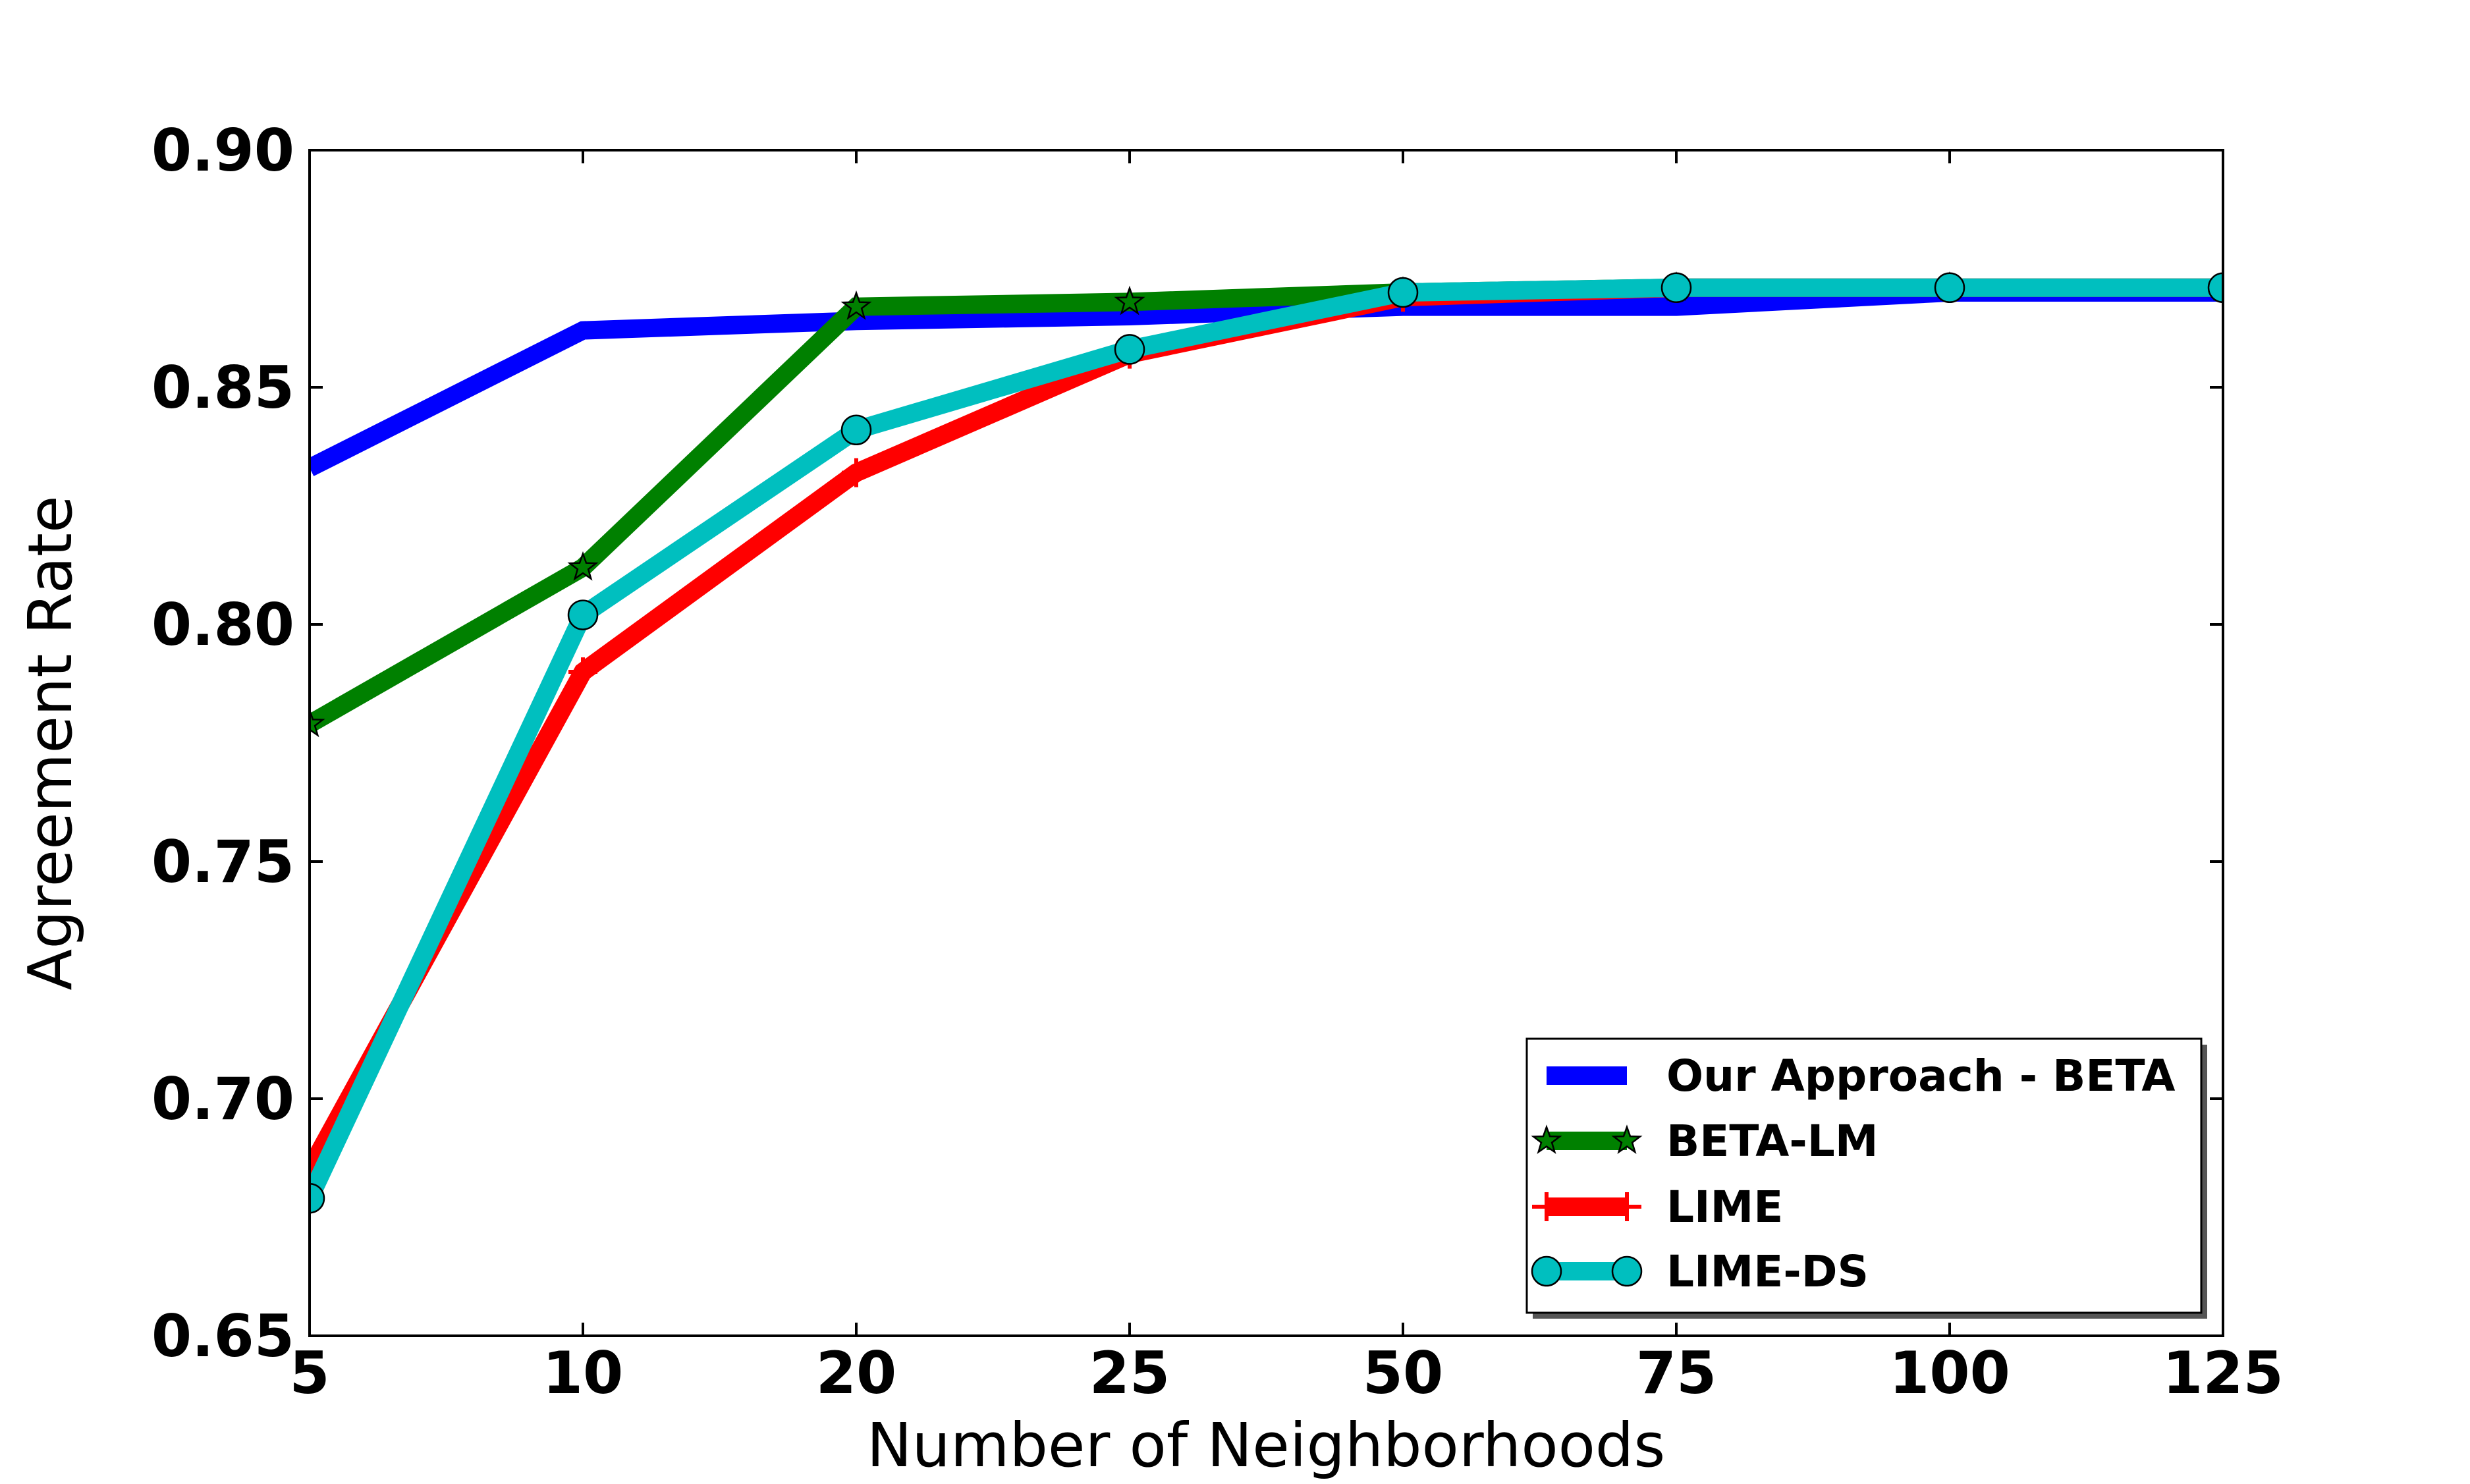 Image resolution: width=2470 pixels, height=1484 pixels. What do you see at coordinates (1949, 1373) in the screenshot?
I see `x-tick-label: 100` at bounding box center [1949, 1373].